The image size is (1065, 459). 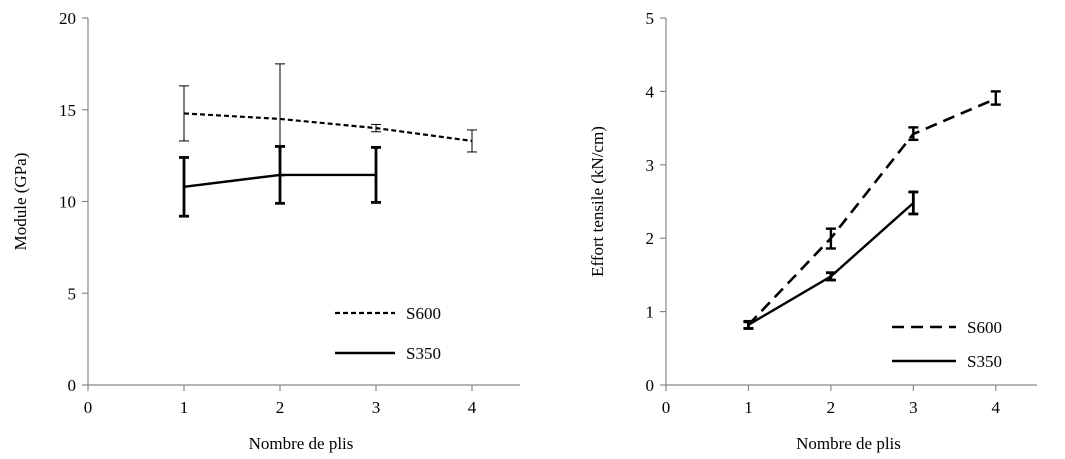 What do you see at coordinates (650, 312) in the screenshot?
I see `y-tick-label: 1` at bounding box center [650, 312].